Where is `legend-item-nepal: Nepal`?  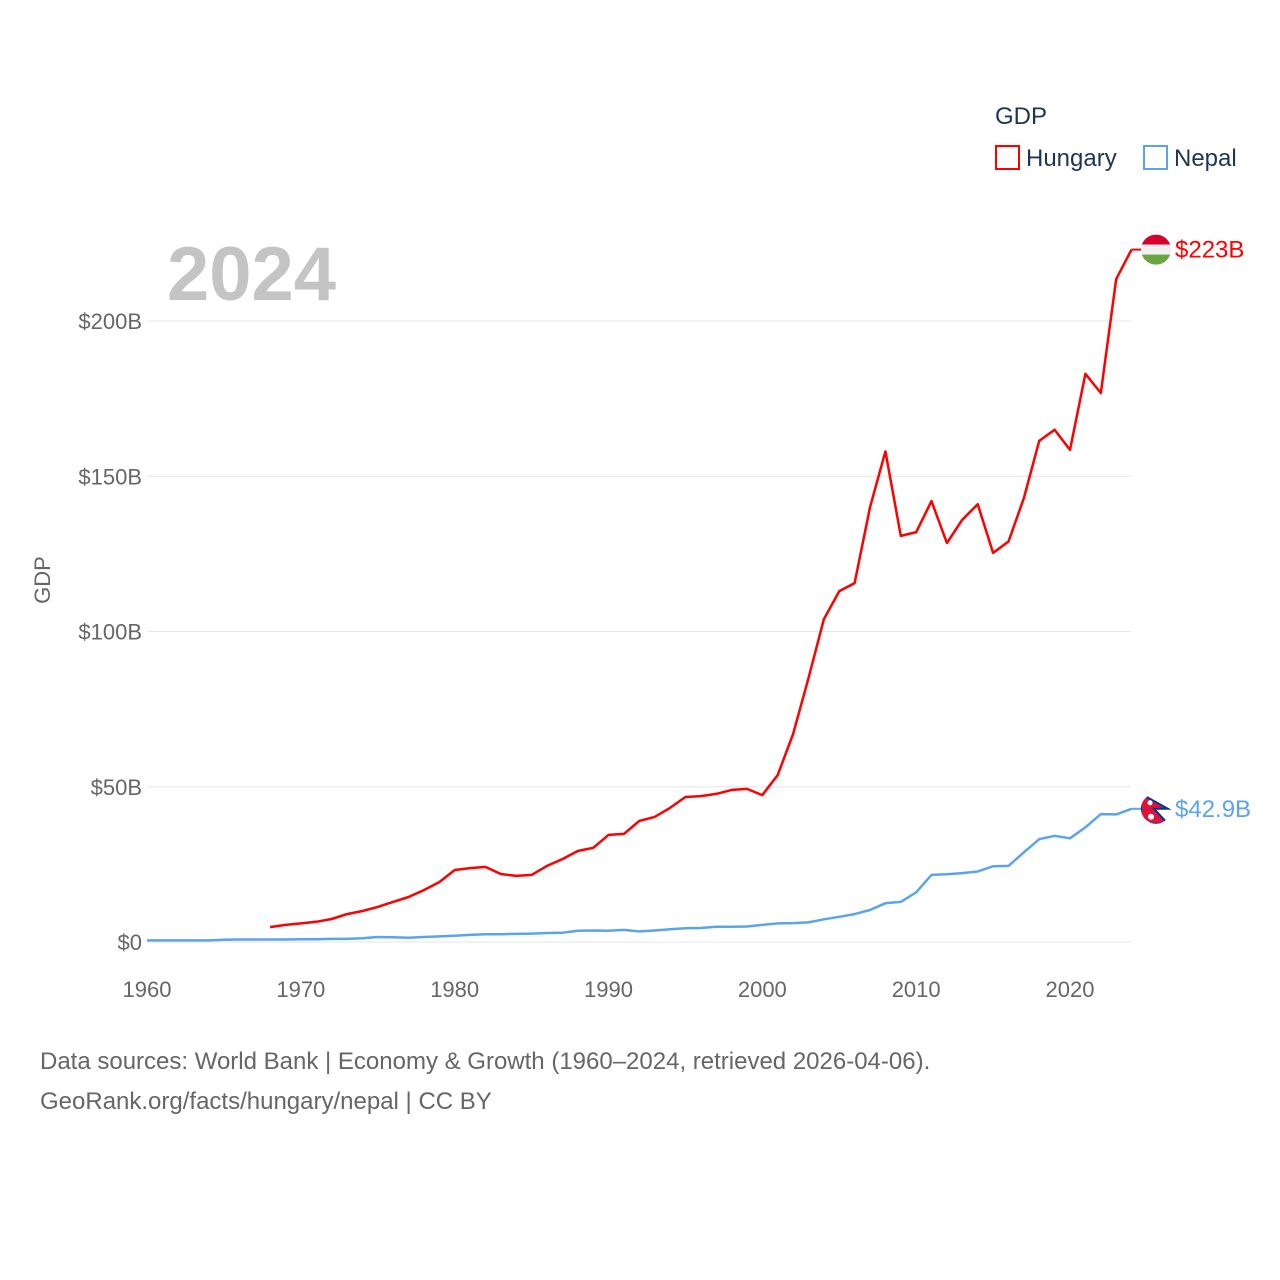 legend-item-nepal: Nepal is located at coordinates (1190, 158).